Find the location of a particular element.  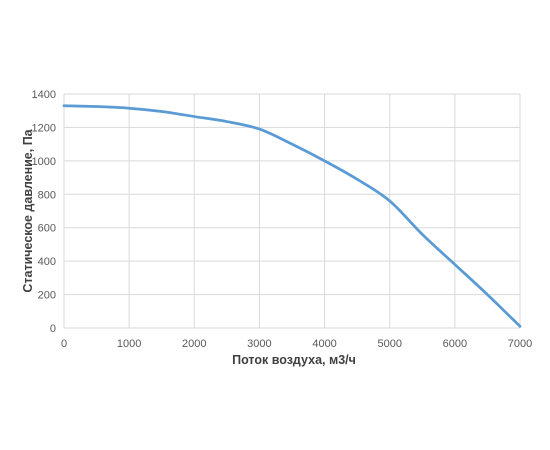

x-axis-title: Поток воздуха, м3/ч is located at coordinates (294, 360).